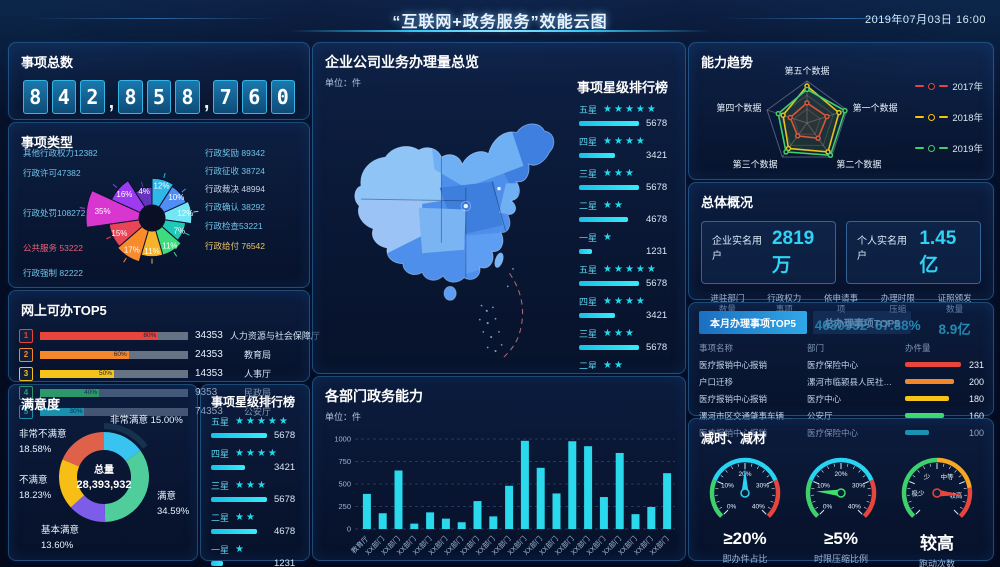 The width and height of the screenshot is (1000, 567). Describe the element at coordinates (209, 373) in the screenshot. I see `online-top5-value: 14353` at that location.